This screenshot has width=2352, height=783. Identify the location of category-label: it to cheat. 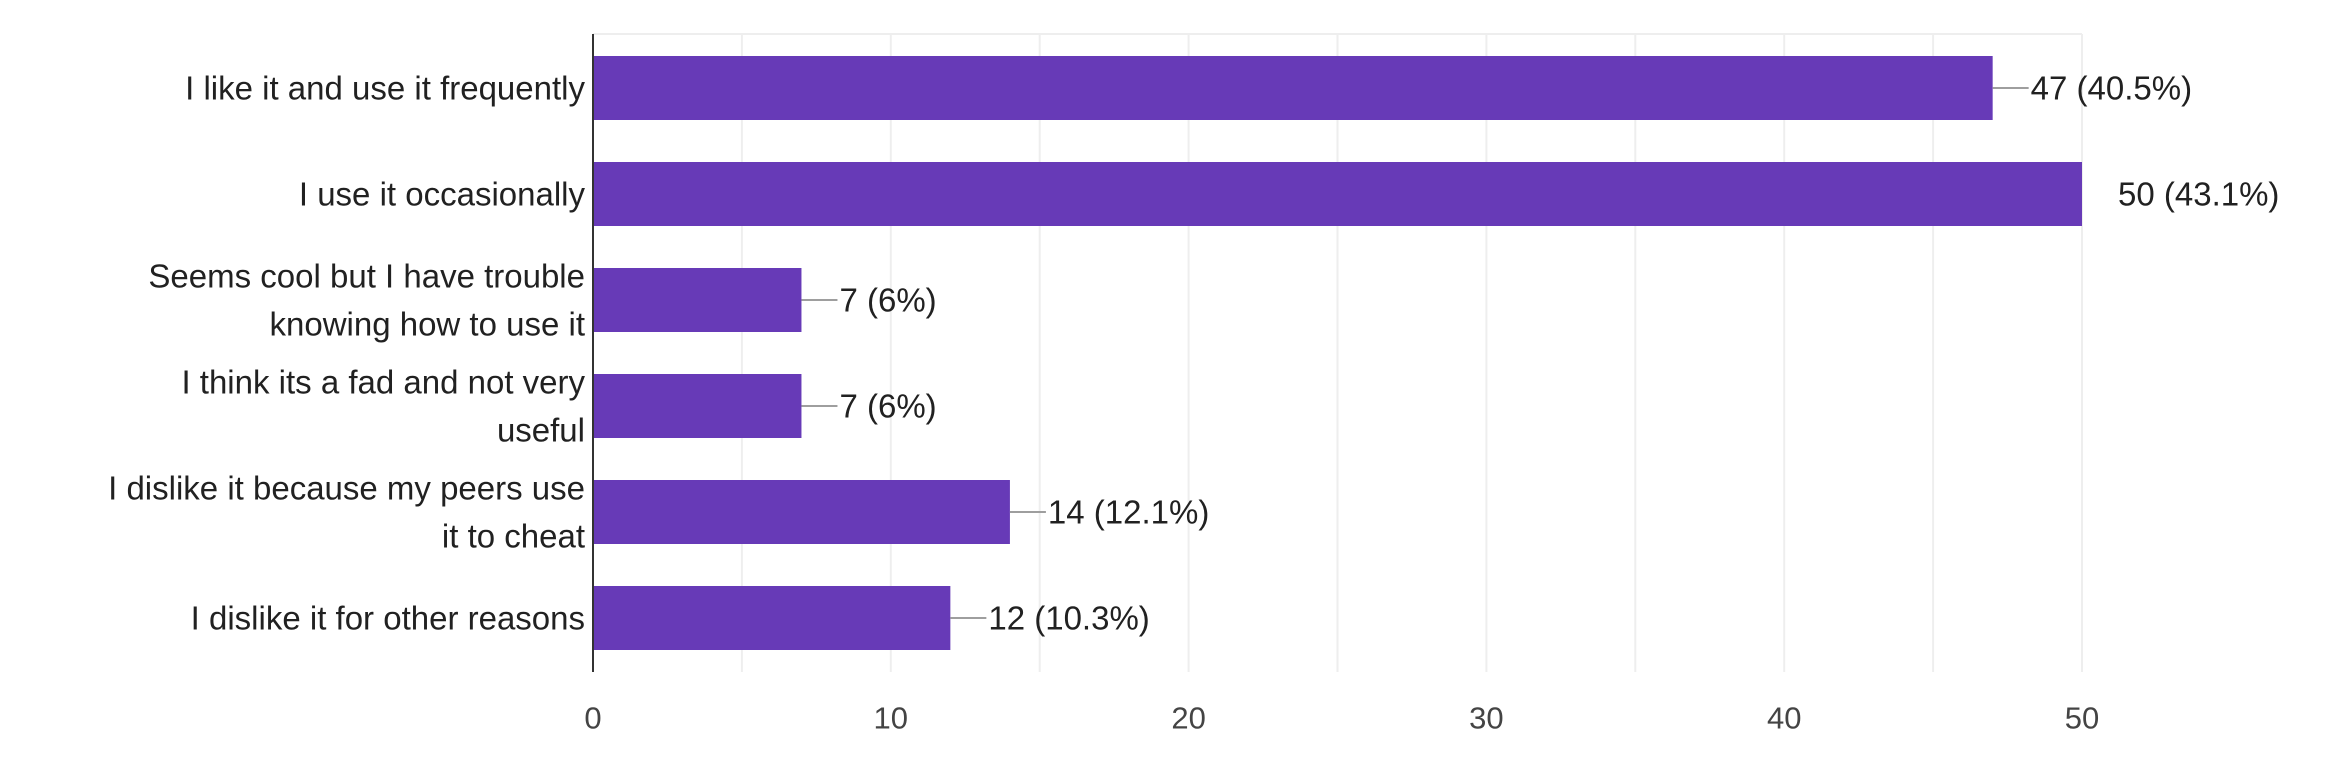
(513, 536).